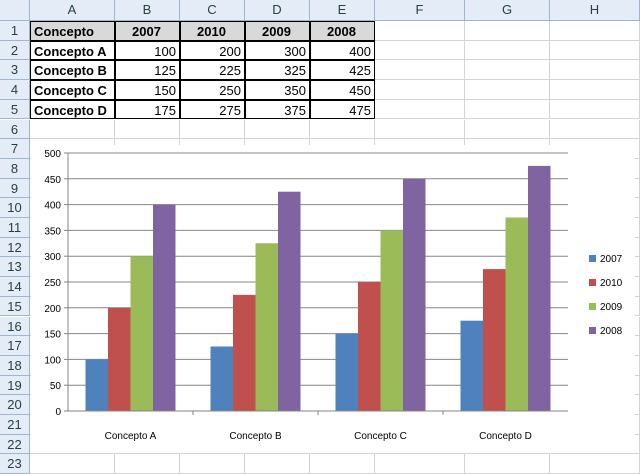  What do you see at coordinates (15, 425) in the screenshot?
I see `row-header-21: 21` at bounding box center [15, 425].